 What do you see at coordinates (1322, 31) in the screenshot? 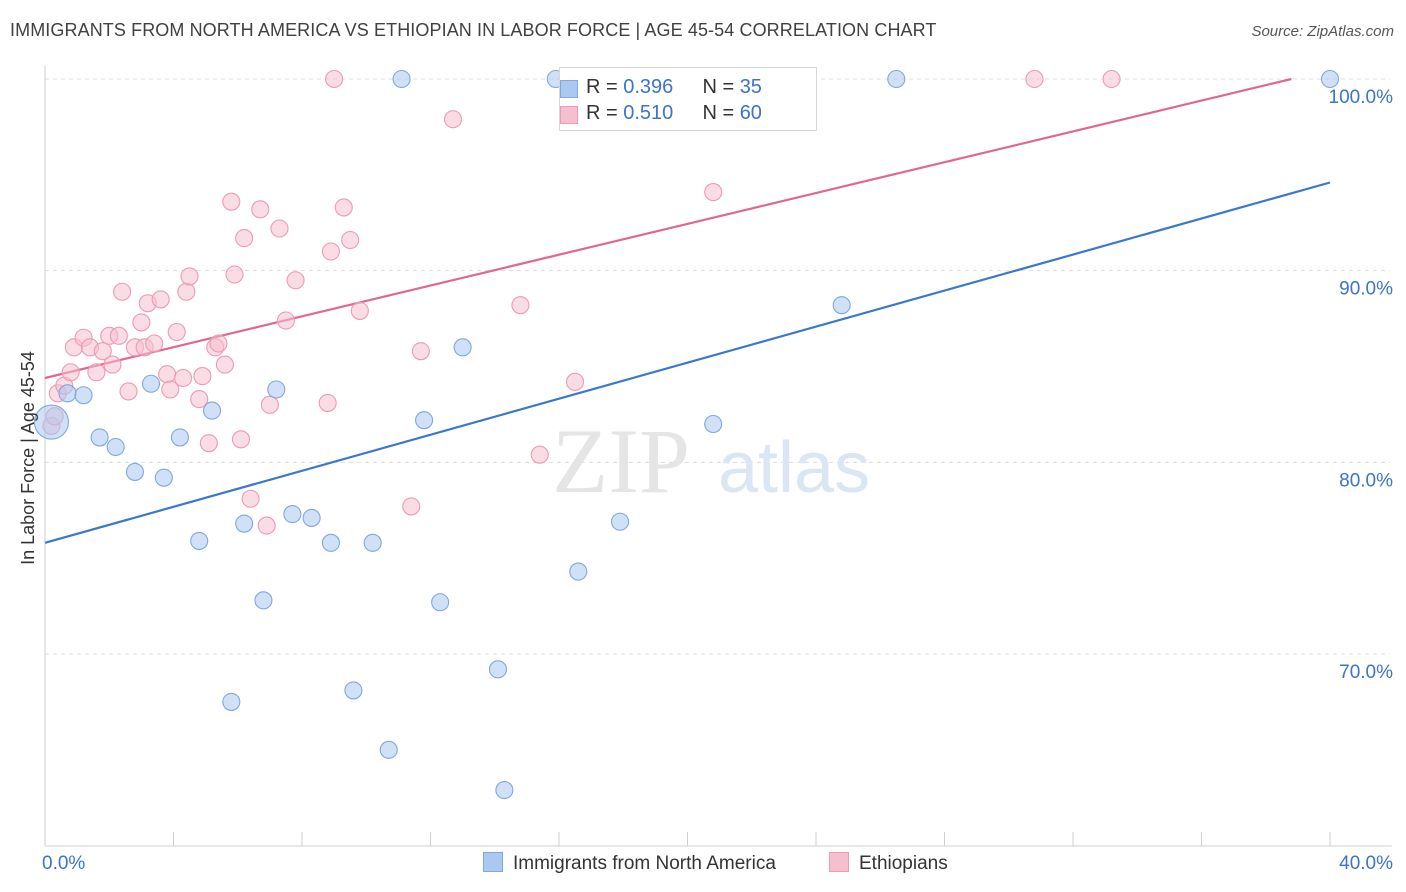
I see `source-label: Source: ZipAtlas.com` at bounding box center [1322, 31].